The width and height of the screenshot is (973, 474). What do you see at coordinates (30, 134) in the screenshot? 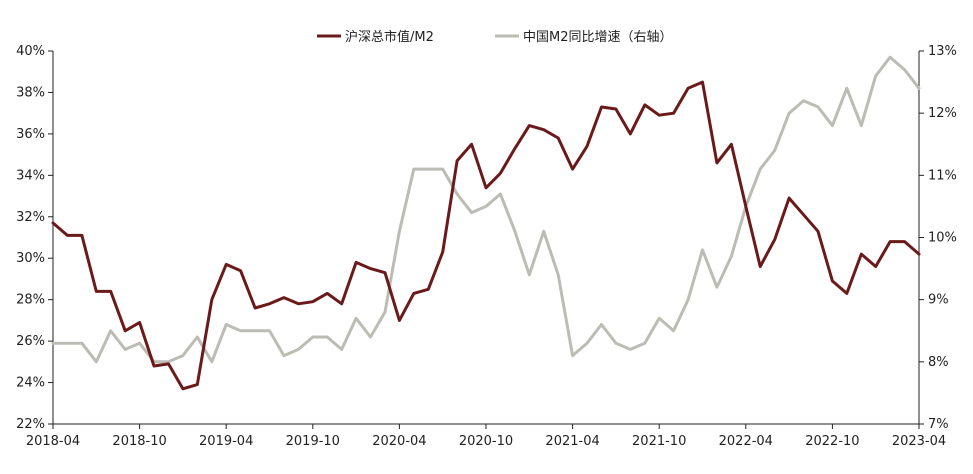
I see `y-left-tick-label: 36%` at bounding box center [30, 134].